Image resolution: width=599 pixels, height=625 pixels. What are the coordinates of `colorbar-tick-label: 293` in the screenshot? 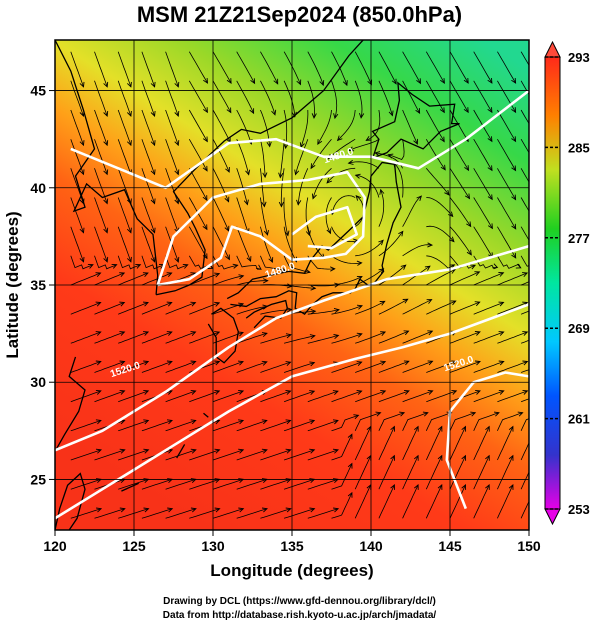 It's located at (579, 57).